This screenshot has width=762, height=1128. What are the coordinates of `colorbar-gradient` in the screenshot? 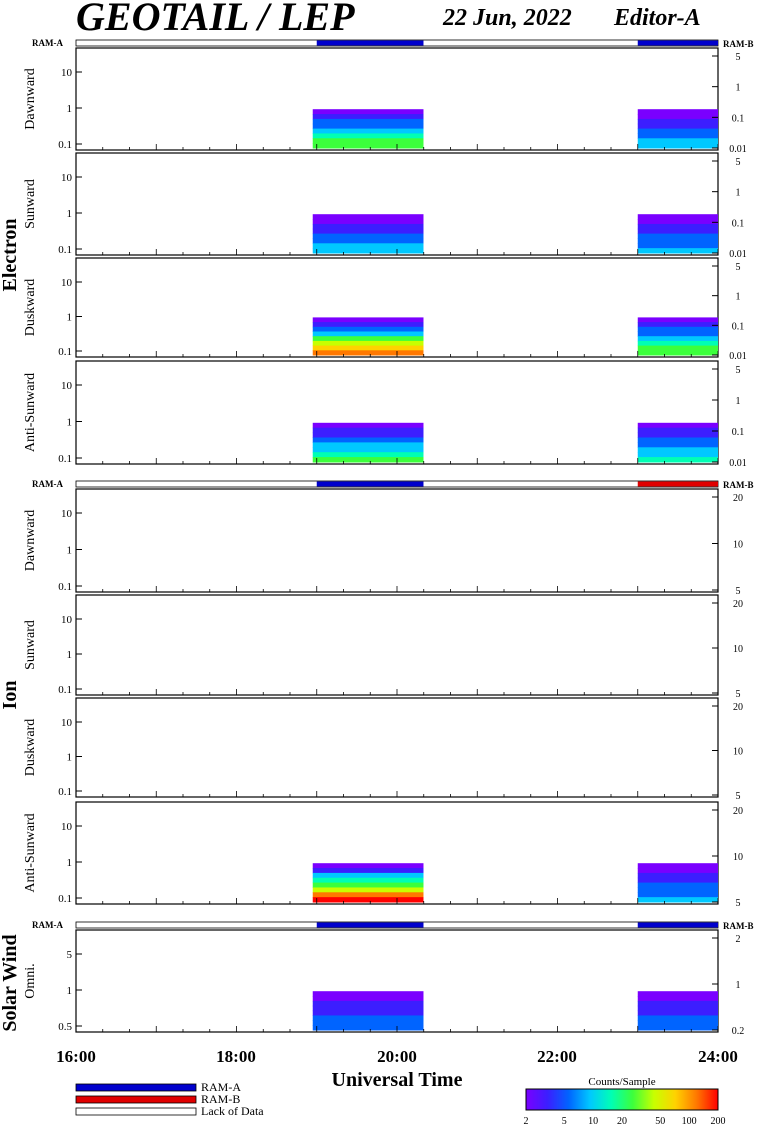 It's located at (622, 1099).